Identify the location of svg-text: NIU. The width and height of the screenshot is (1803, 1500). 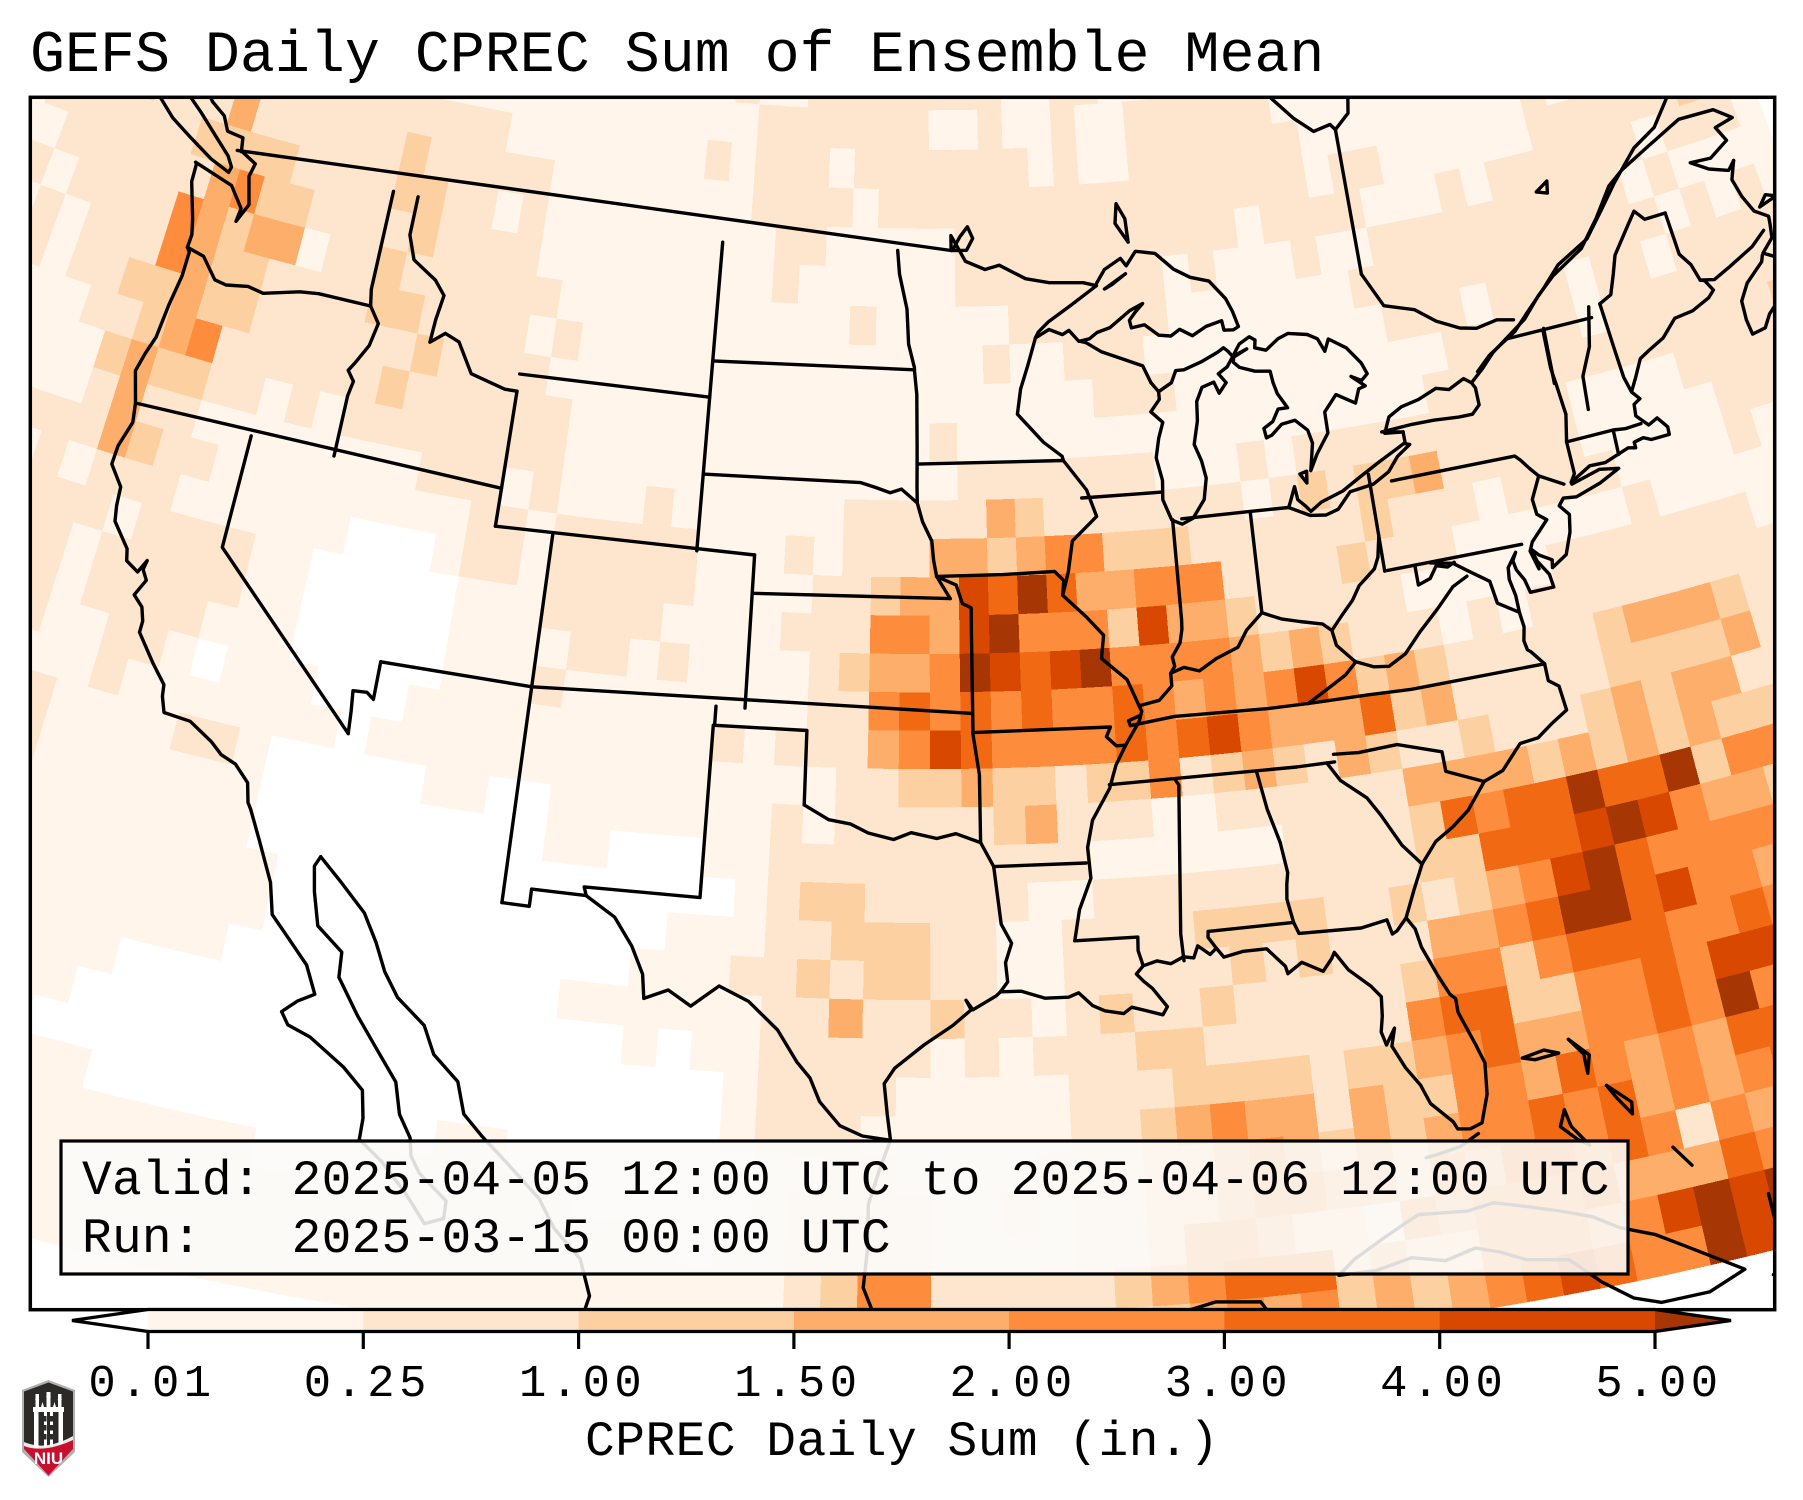
(48, 1458).